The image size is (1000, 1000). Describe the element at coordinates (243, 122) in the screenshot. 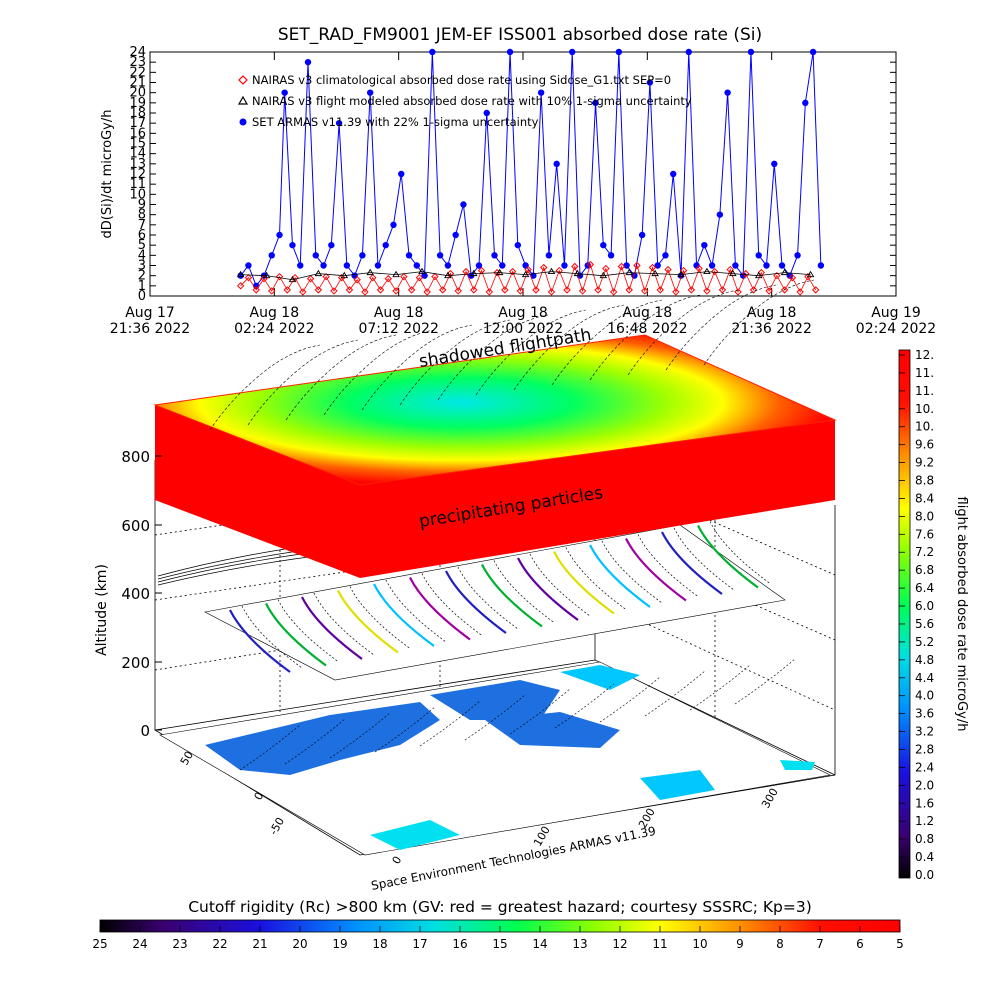

I see `legend-dot-marker` at that location.